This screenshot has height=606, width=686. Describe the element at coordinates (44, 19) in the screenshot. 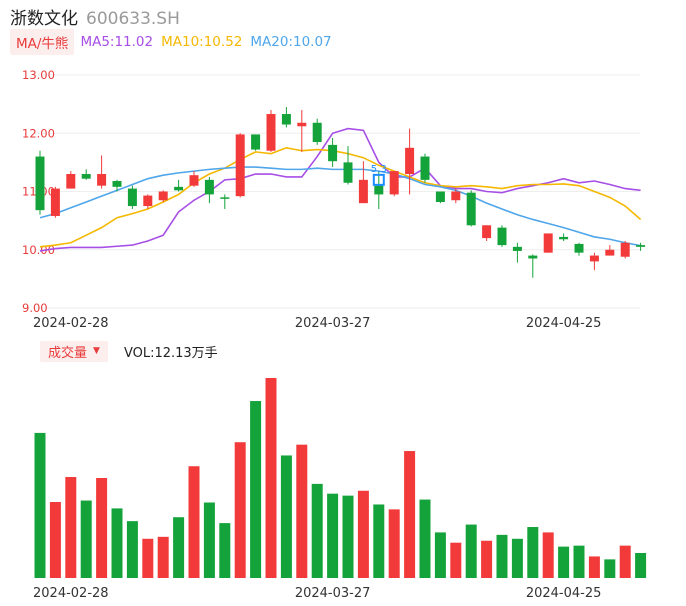

I see `stock-name: 浙数文化` at that location.